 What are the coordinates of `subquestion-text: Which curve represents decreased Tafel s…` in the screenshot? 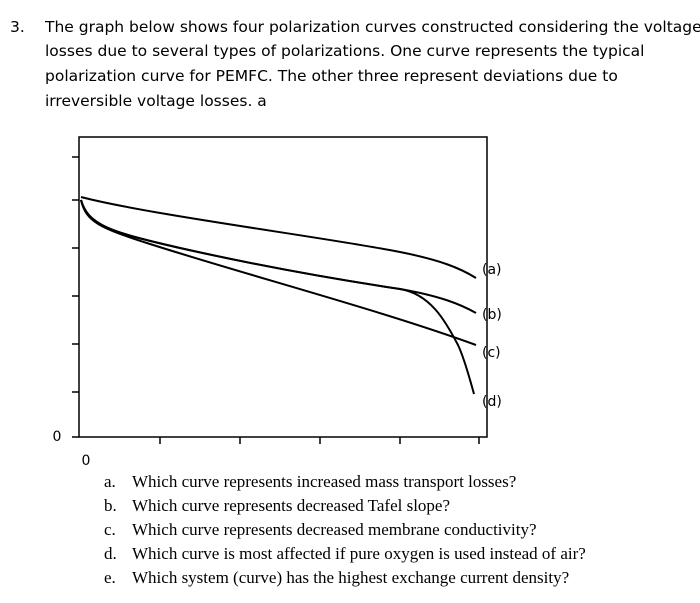 It's located at (291, 505).